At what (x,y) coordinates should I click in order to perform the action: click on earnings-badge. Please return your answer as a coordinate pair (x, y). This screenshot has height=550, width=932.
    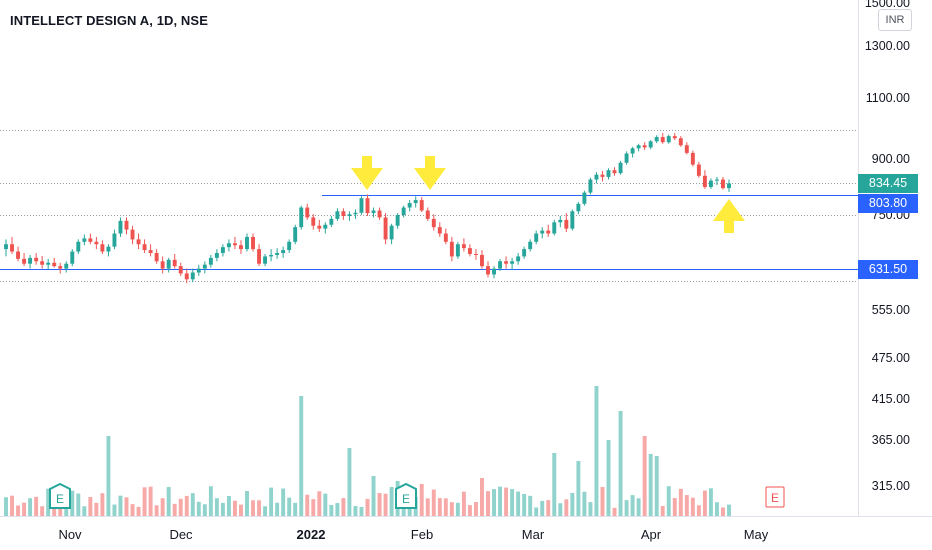
    Looking at the image, I should click on (406, 495).